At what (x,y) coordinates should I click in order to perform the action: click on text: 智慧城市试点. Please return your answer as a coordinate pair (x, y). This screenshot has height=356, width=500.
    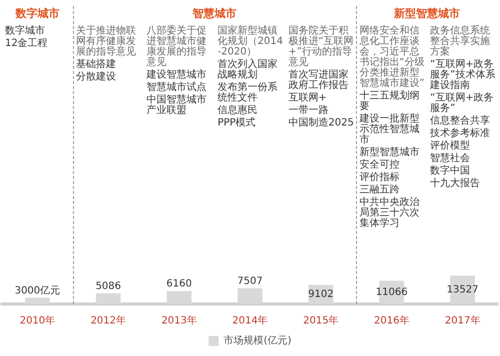
    Looking at the image, I should click on (176, 87).